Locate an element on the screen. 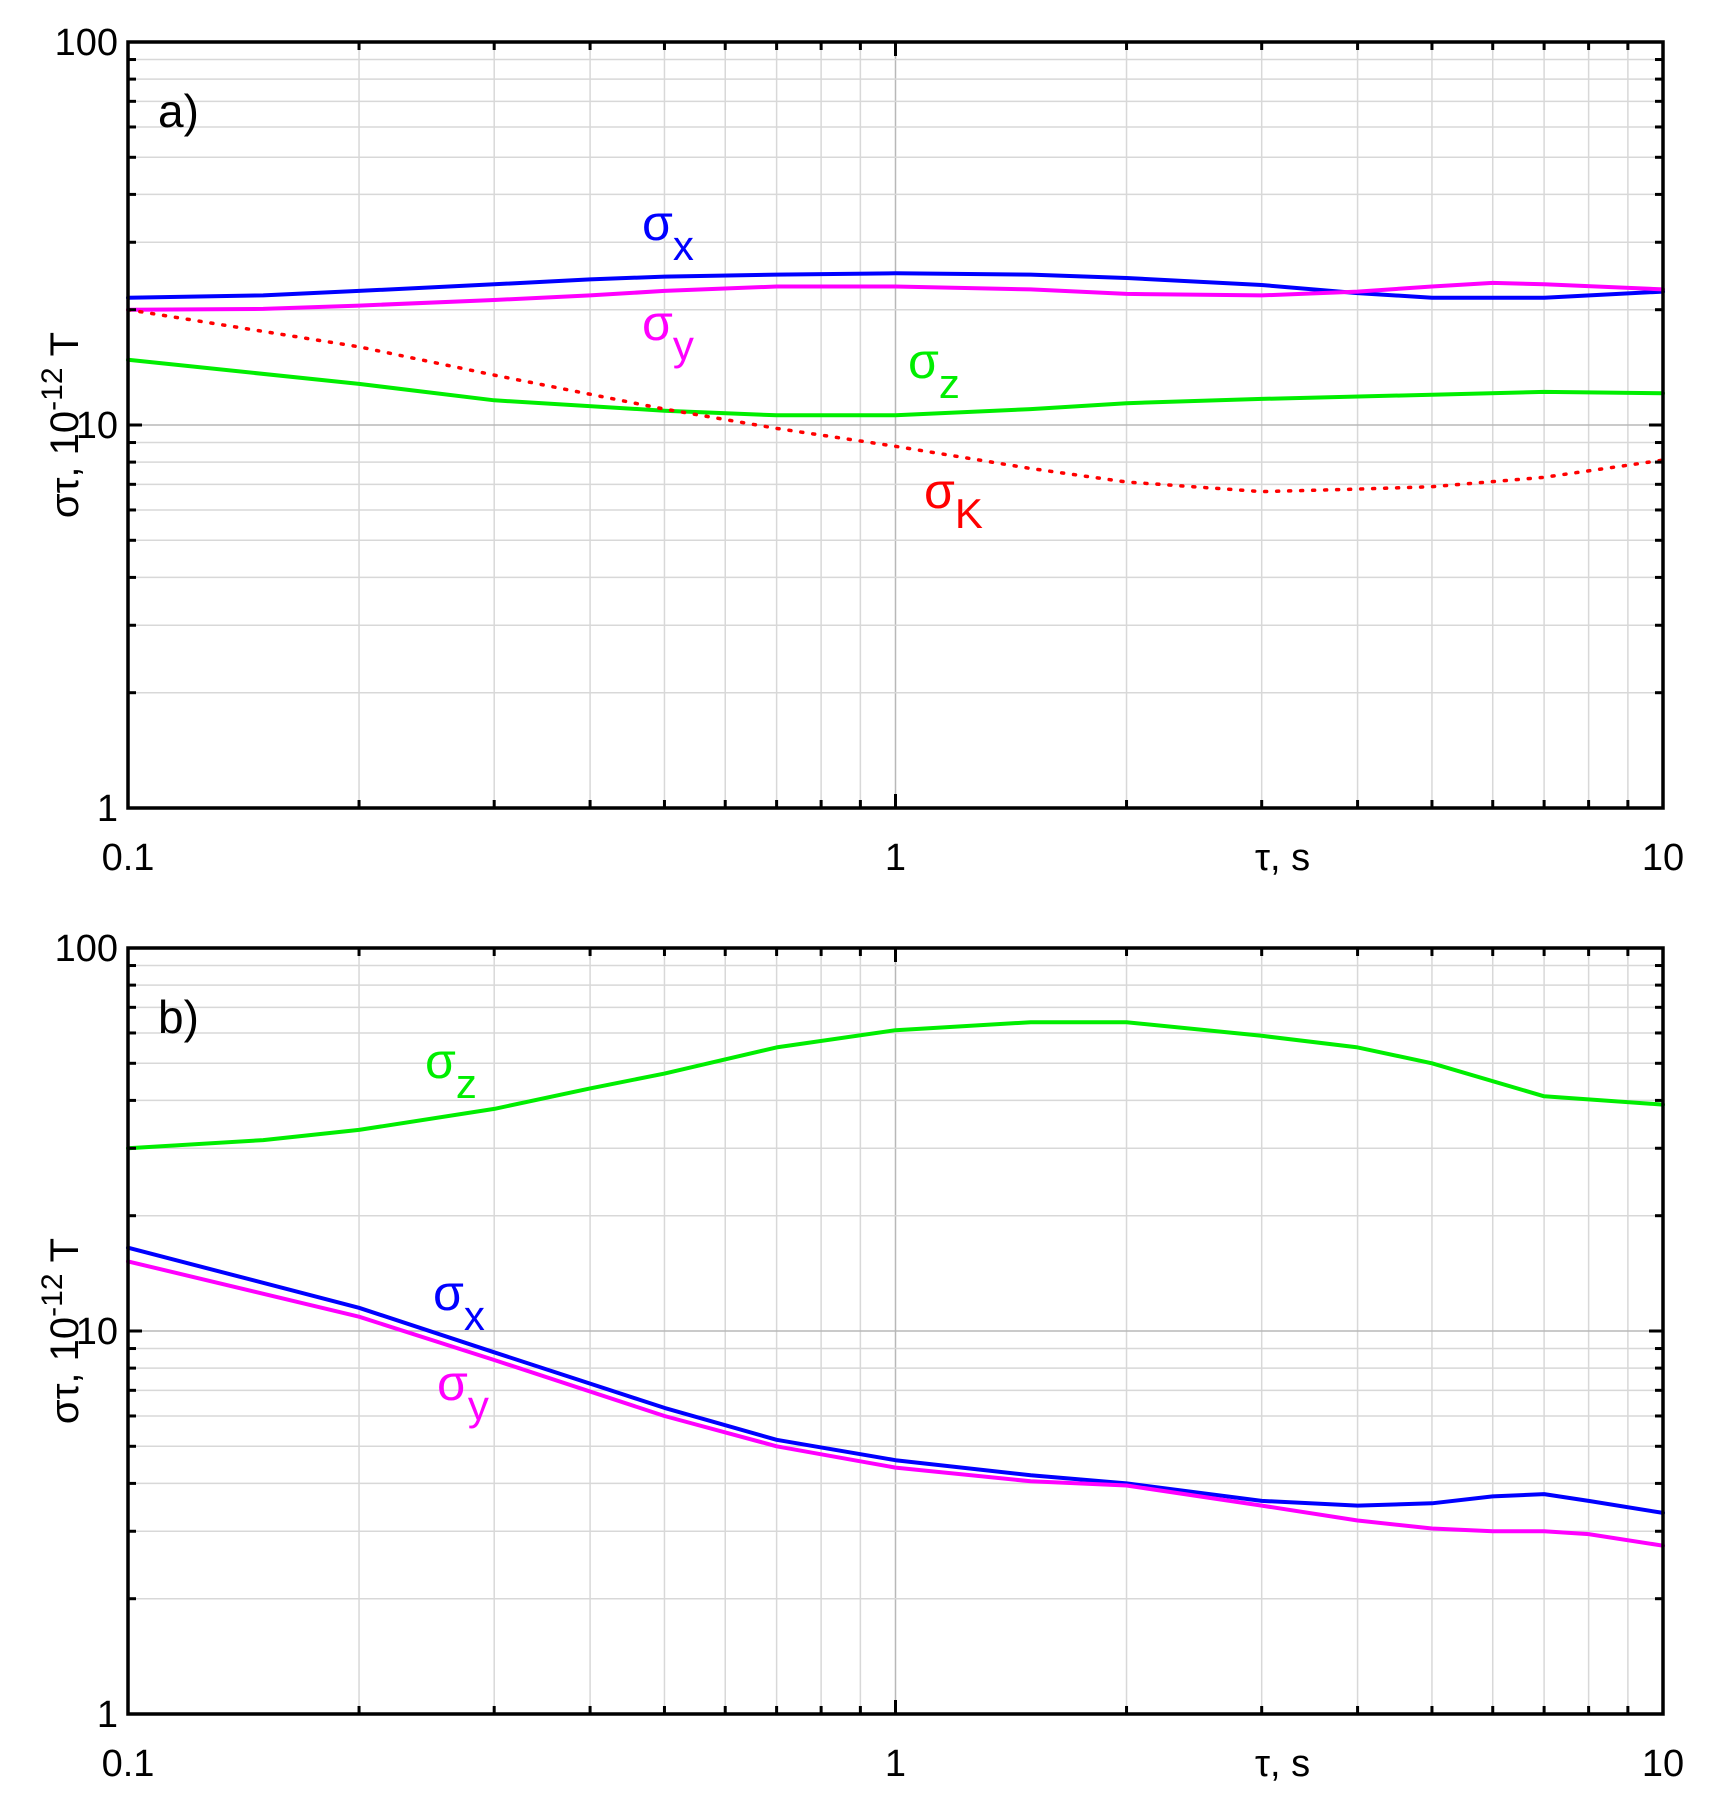  series-label-subscript: K is located at coordinates (969, 513).